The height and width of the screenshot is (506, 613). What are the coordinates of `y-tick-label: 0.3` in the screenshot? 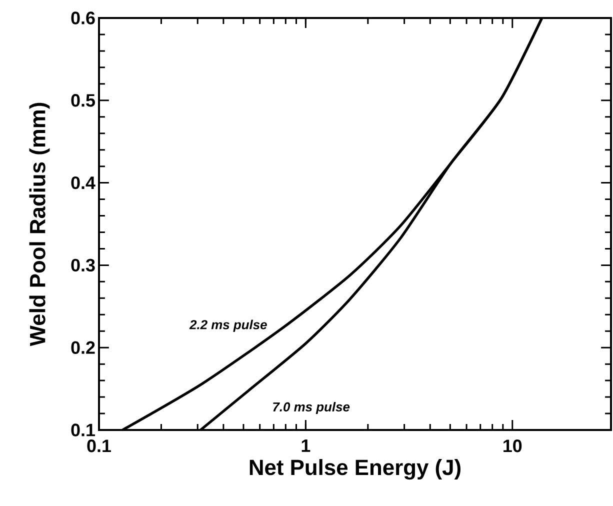 It's located at (83, 265).